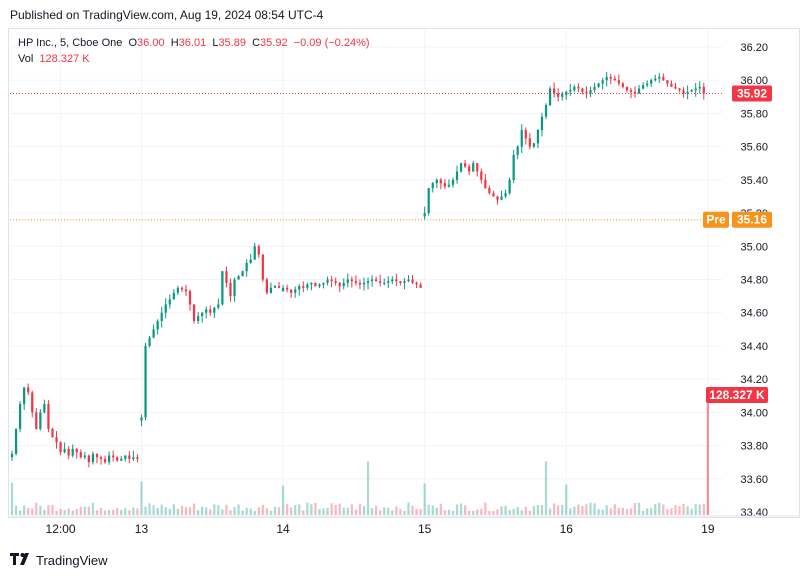  What do you see at coordinates (754, 247) in the screenshot?
I see `y-tick-label: 35.00` at bounding box center [754, 247].